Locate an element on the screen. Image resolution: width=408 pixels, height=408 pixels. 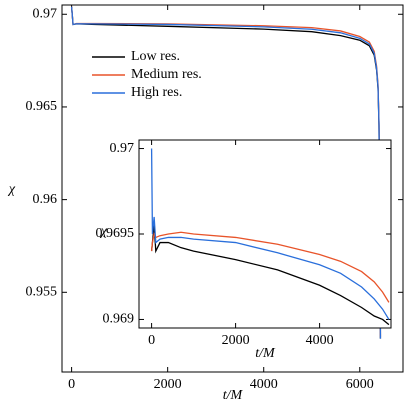
y-tick-label: 0.965 is located at coordinates (42, 106).